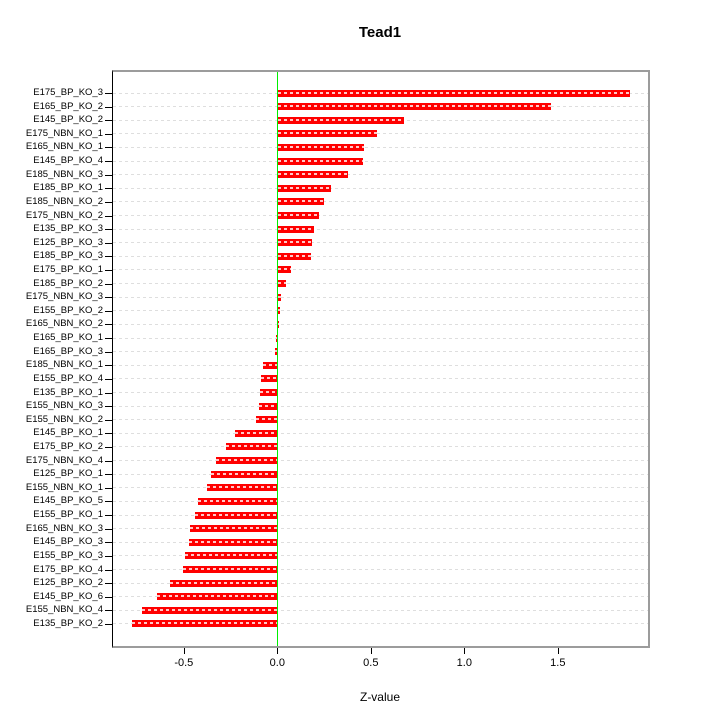 The image size is (720, 720). What do you see at coordinates (68, 501) in the screenshot?
I see `y-tick-label: E145_BP_KO_5` at bounding box center [68, 501].